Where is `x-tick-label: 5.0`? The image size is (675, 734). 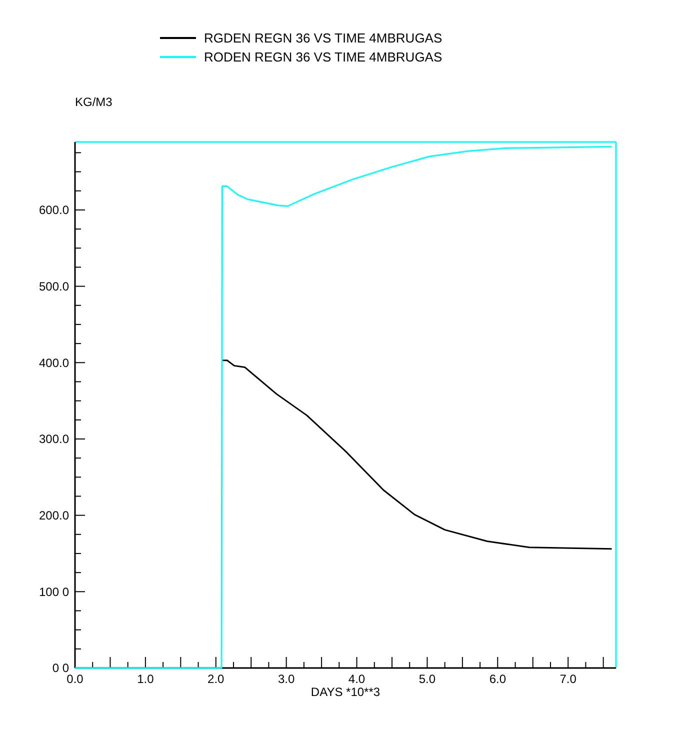 x-tick-label: 5.0 is located at coordinates (427, 679).